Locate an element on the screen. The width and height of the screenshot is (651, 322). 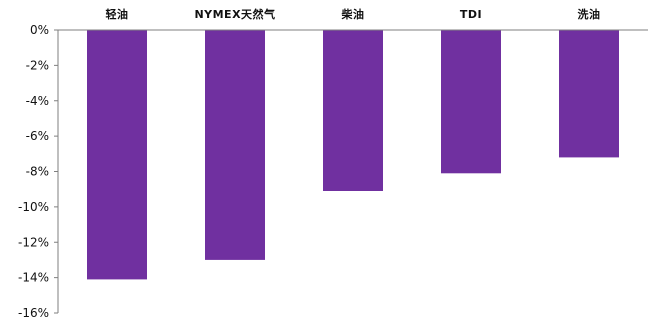
category-label-3: TDI is located at coordinates (471, 14).